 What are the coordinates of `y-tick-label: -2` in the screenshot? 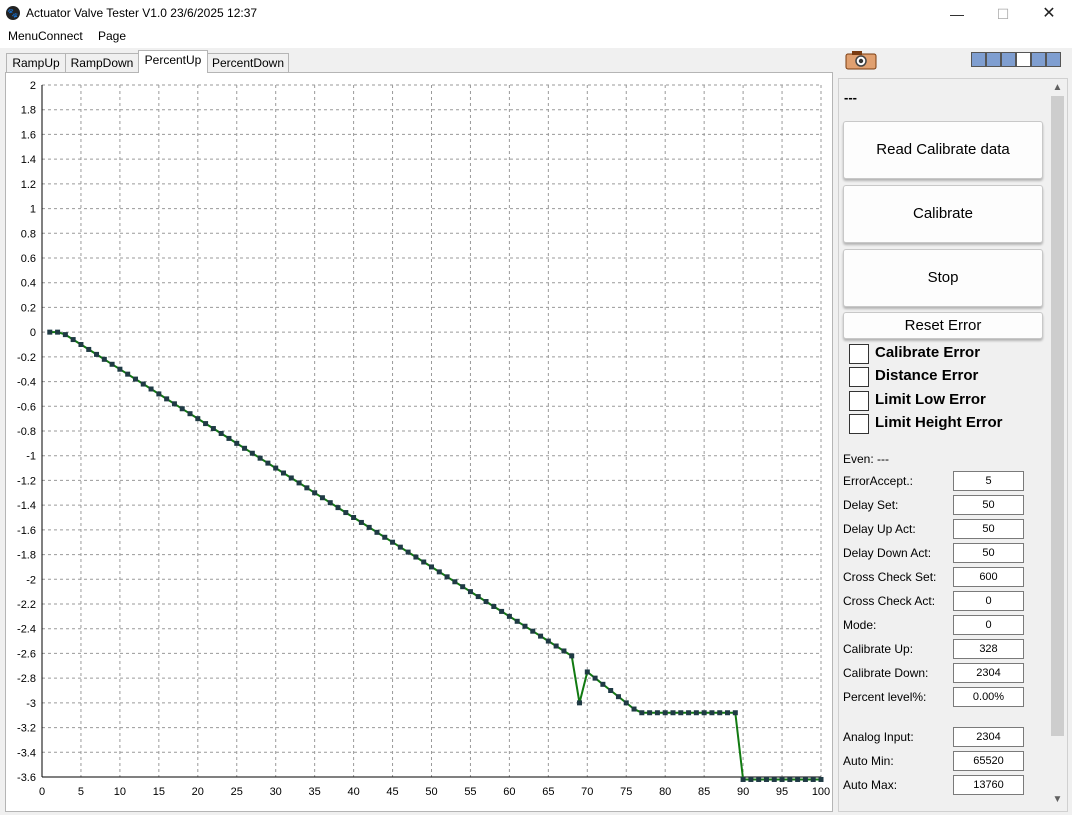 It's located at (31, 580).